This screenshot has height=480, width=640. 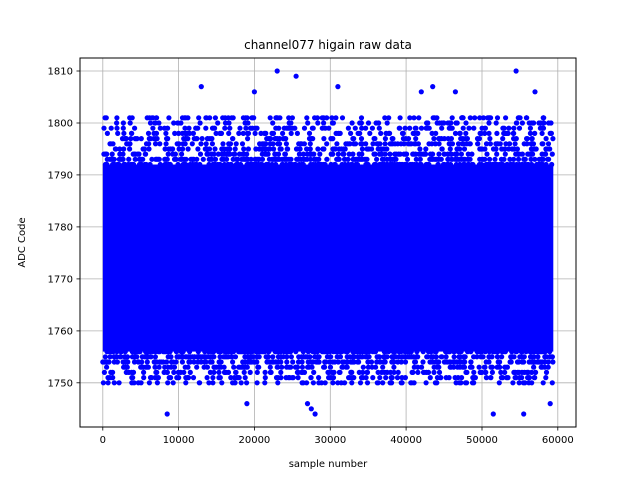 I want to click on x-tick-label: 50000, so click(x=482, y=440).